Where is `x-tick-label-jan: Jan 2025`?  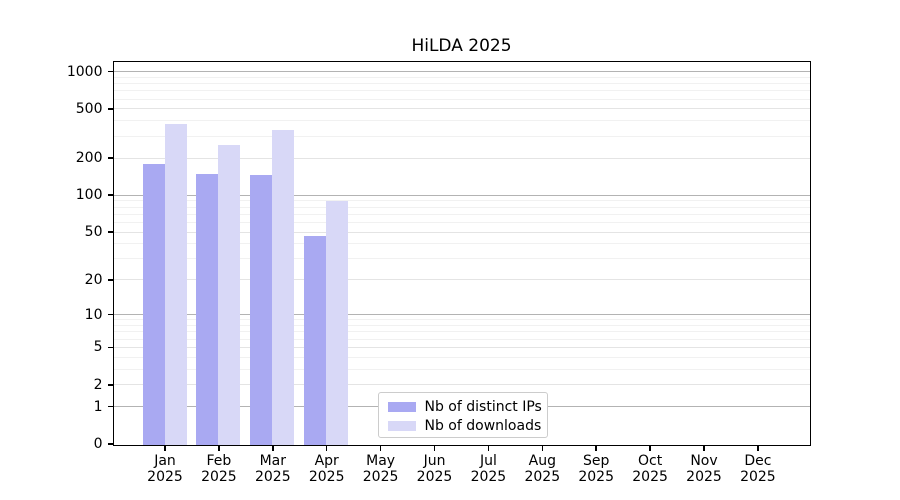 x-tick-label-jan: Jan 2025 is located at coordinates (165, 468).